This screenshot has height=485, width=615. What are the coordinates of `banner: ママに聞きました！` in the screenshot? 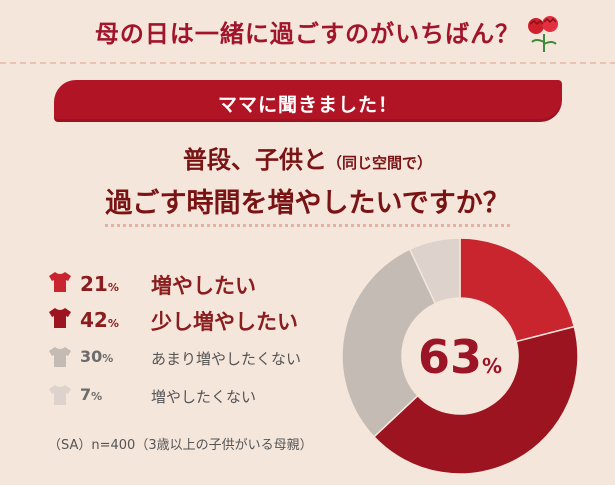 It's located at (308, 101).